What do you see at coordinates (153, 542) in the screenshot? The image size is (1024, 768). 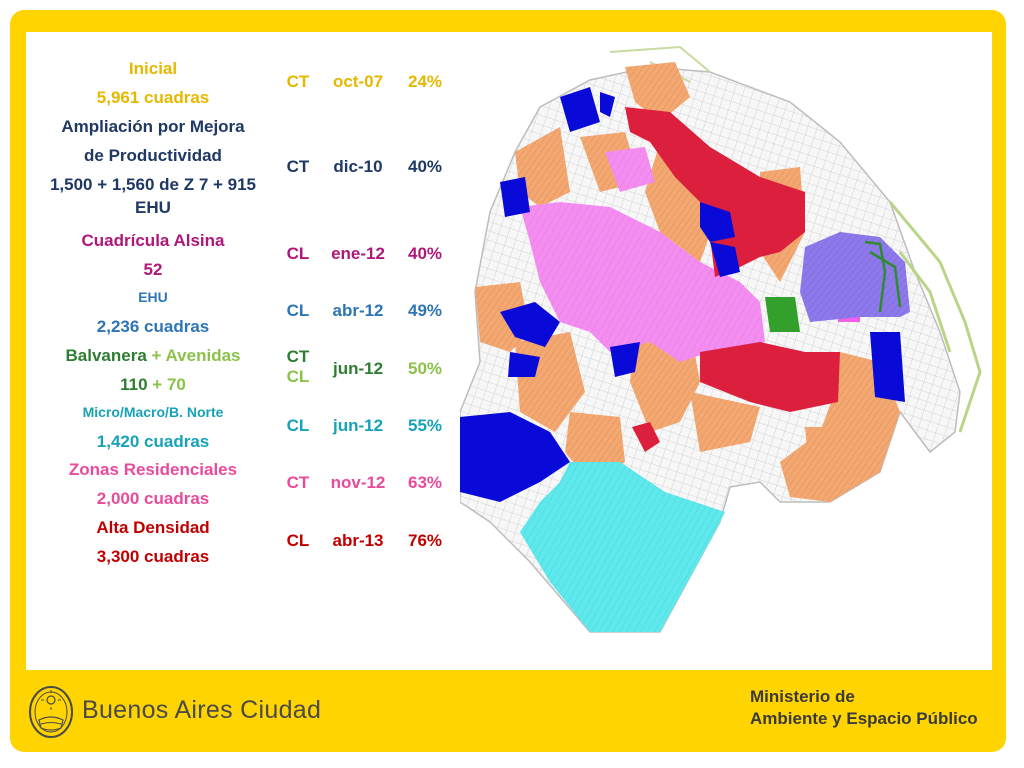 I see `row-label: Alta Densidad 3,300 cuadras` at bounding box center [153, 542].